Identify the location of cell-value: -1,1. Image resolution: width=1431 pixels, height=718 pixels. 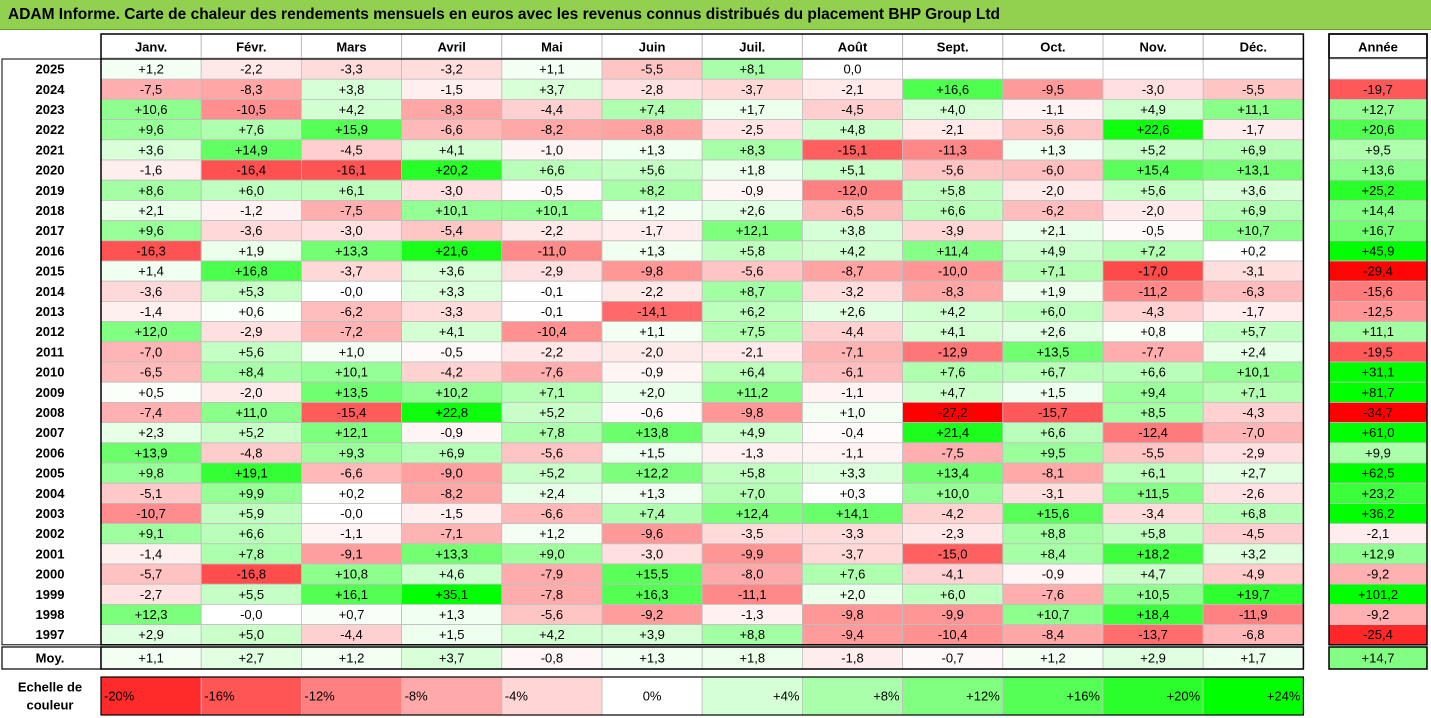
(852, 392).